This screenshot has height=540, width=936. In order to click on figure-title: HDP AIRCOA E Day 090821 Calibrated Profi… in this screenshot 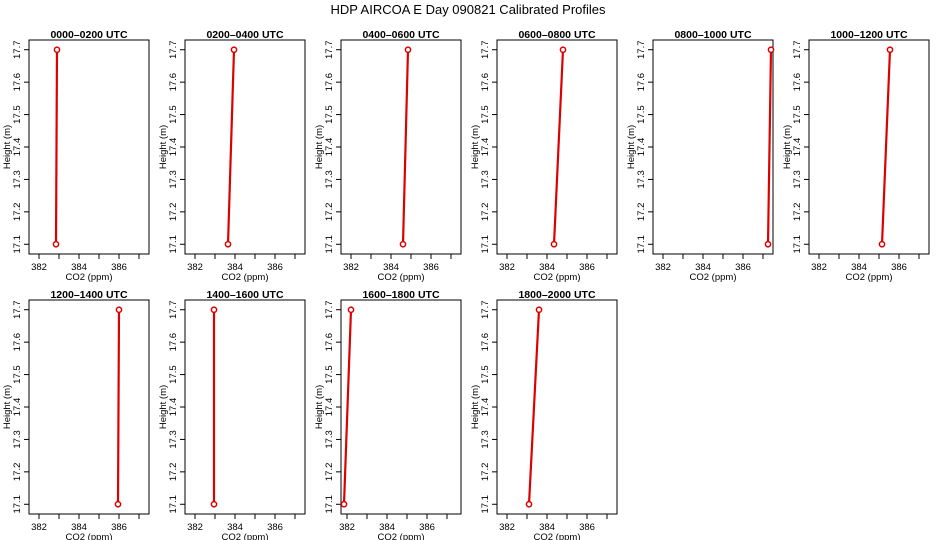, I will do `click(468, 9)`.